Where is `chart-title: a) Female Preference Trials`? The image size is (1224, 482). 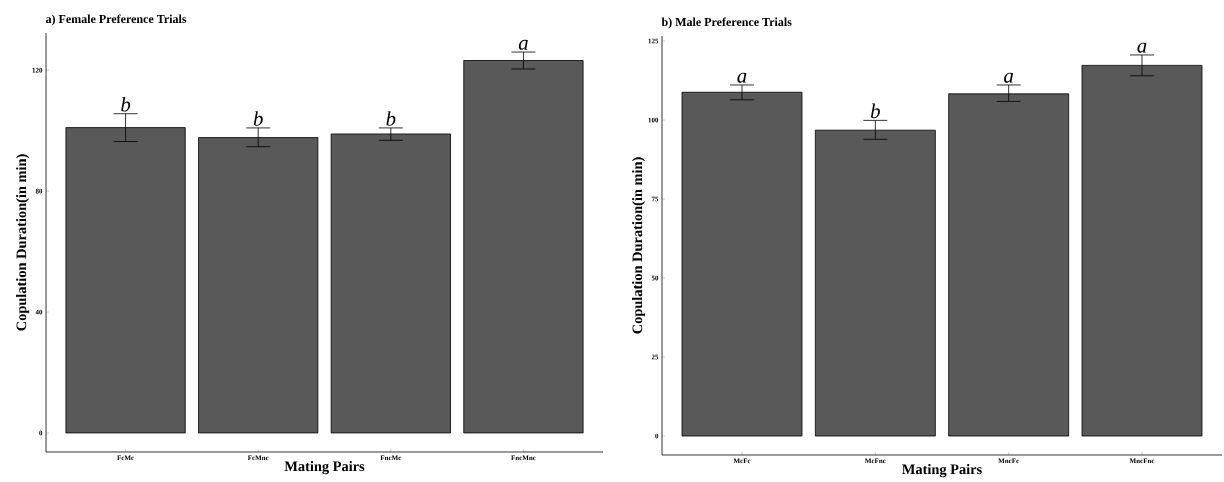
chart-title: a) Female Preference Trials is located at coordinates (116, 20).